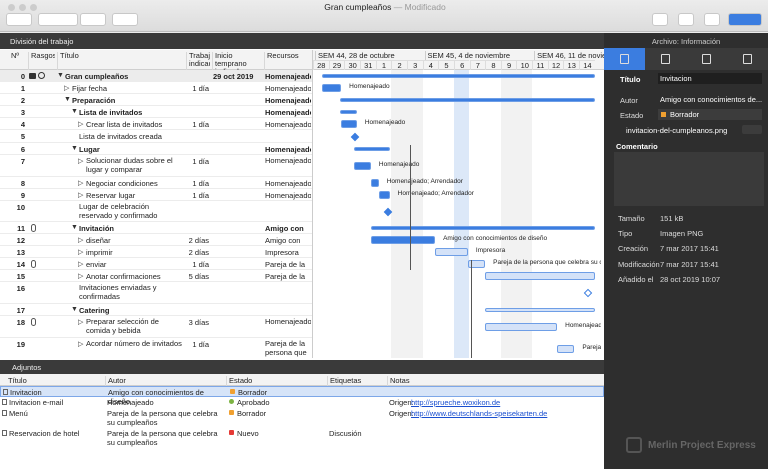  I want to click on attachment-icon, so click(33, 264).